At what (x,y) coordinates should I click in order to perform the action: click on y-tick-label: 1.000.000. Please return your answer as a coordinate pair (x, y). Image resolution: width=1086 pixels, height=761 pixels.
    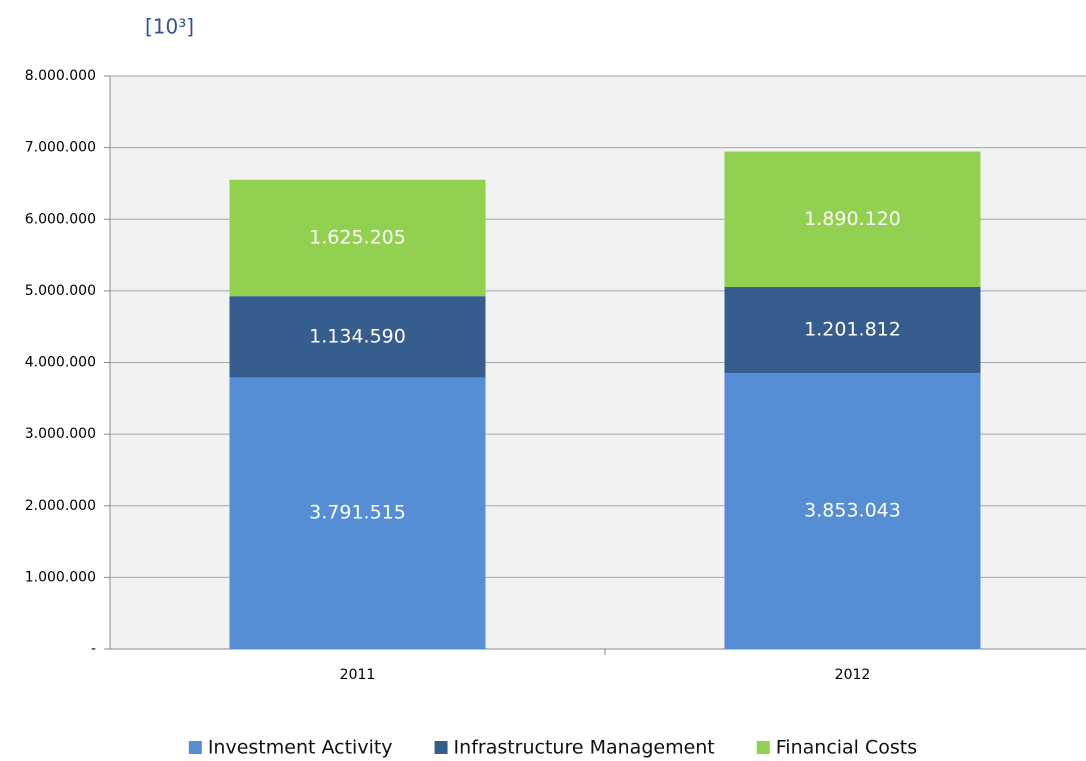
    Looking at the image, I should click on (60, 577).